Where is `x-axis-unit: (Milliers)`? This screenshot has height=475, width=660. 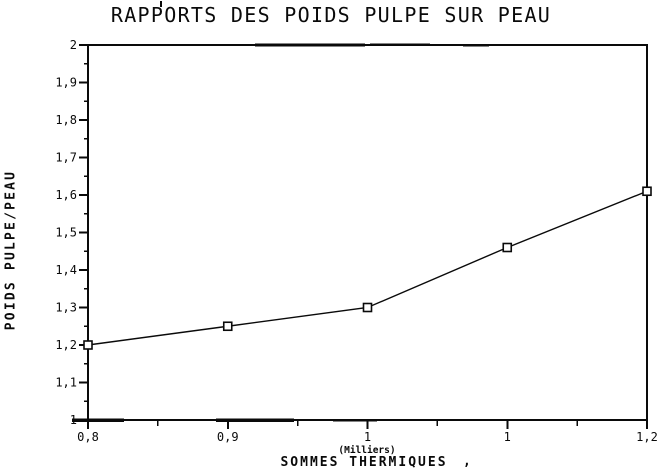 x-axis-unit: (Milliers) is located at coordinates (367, 450).